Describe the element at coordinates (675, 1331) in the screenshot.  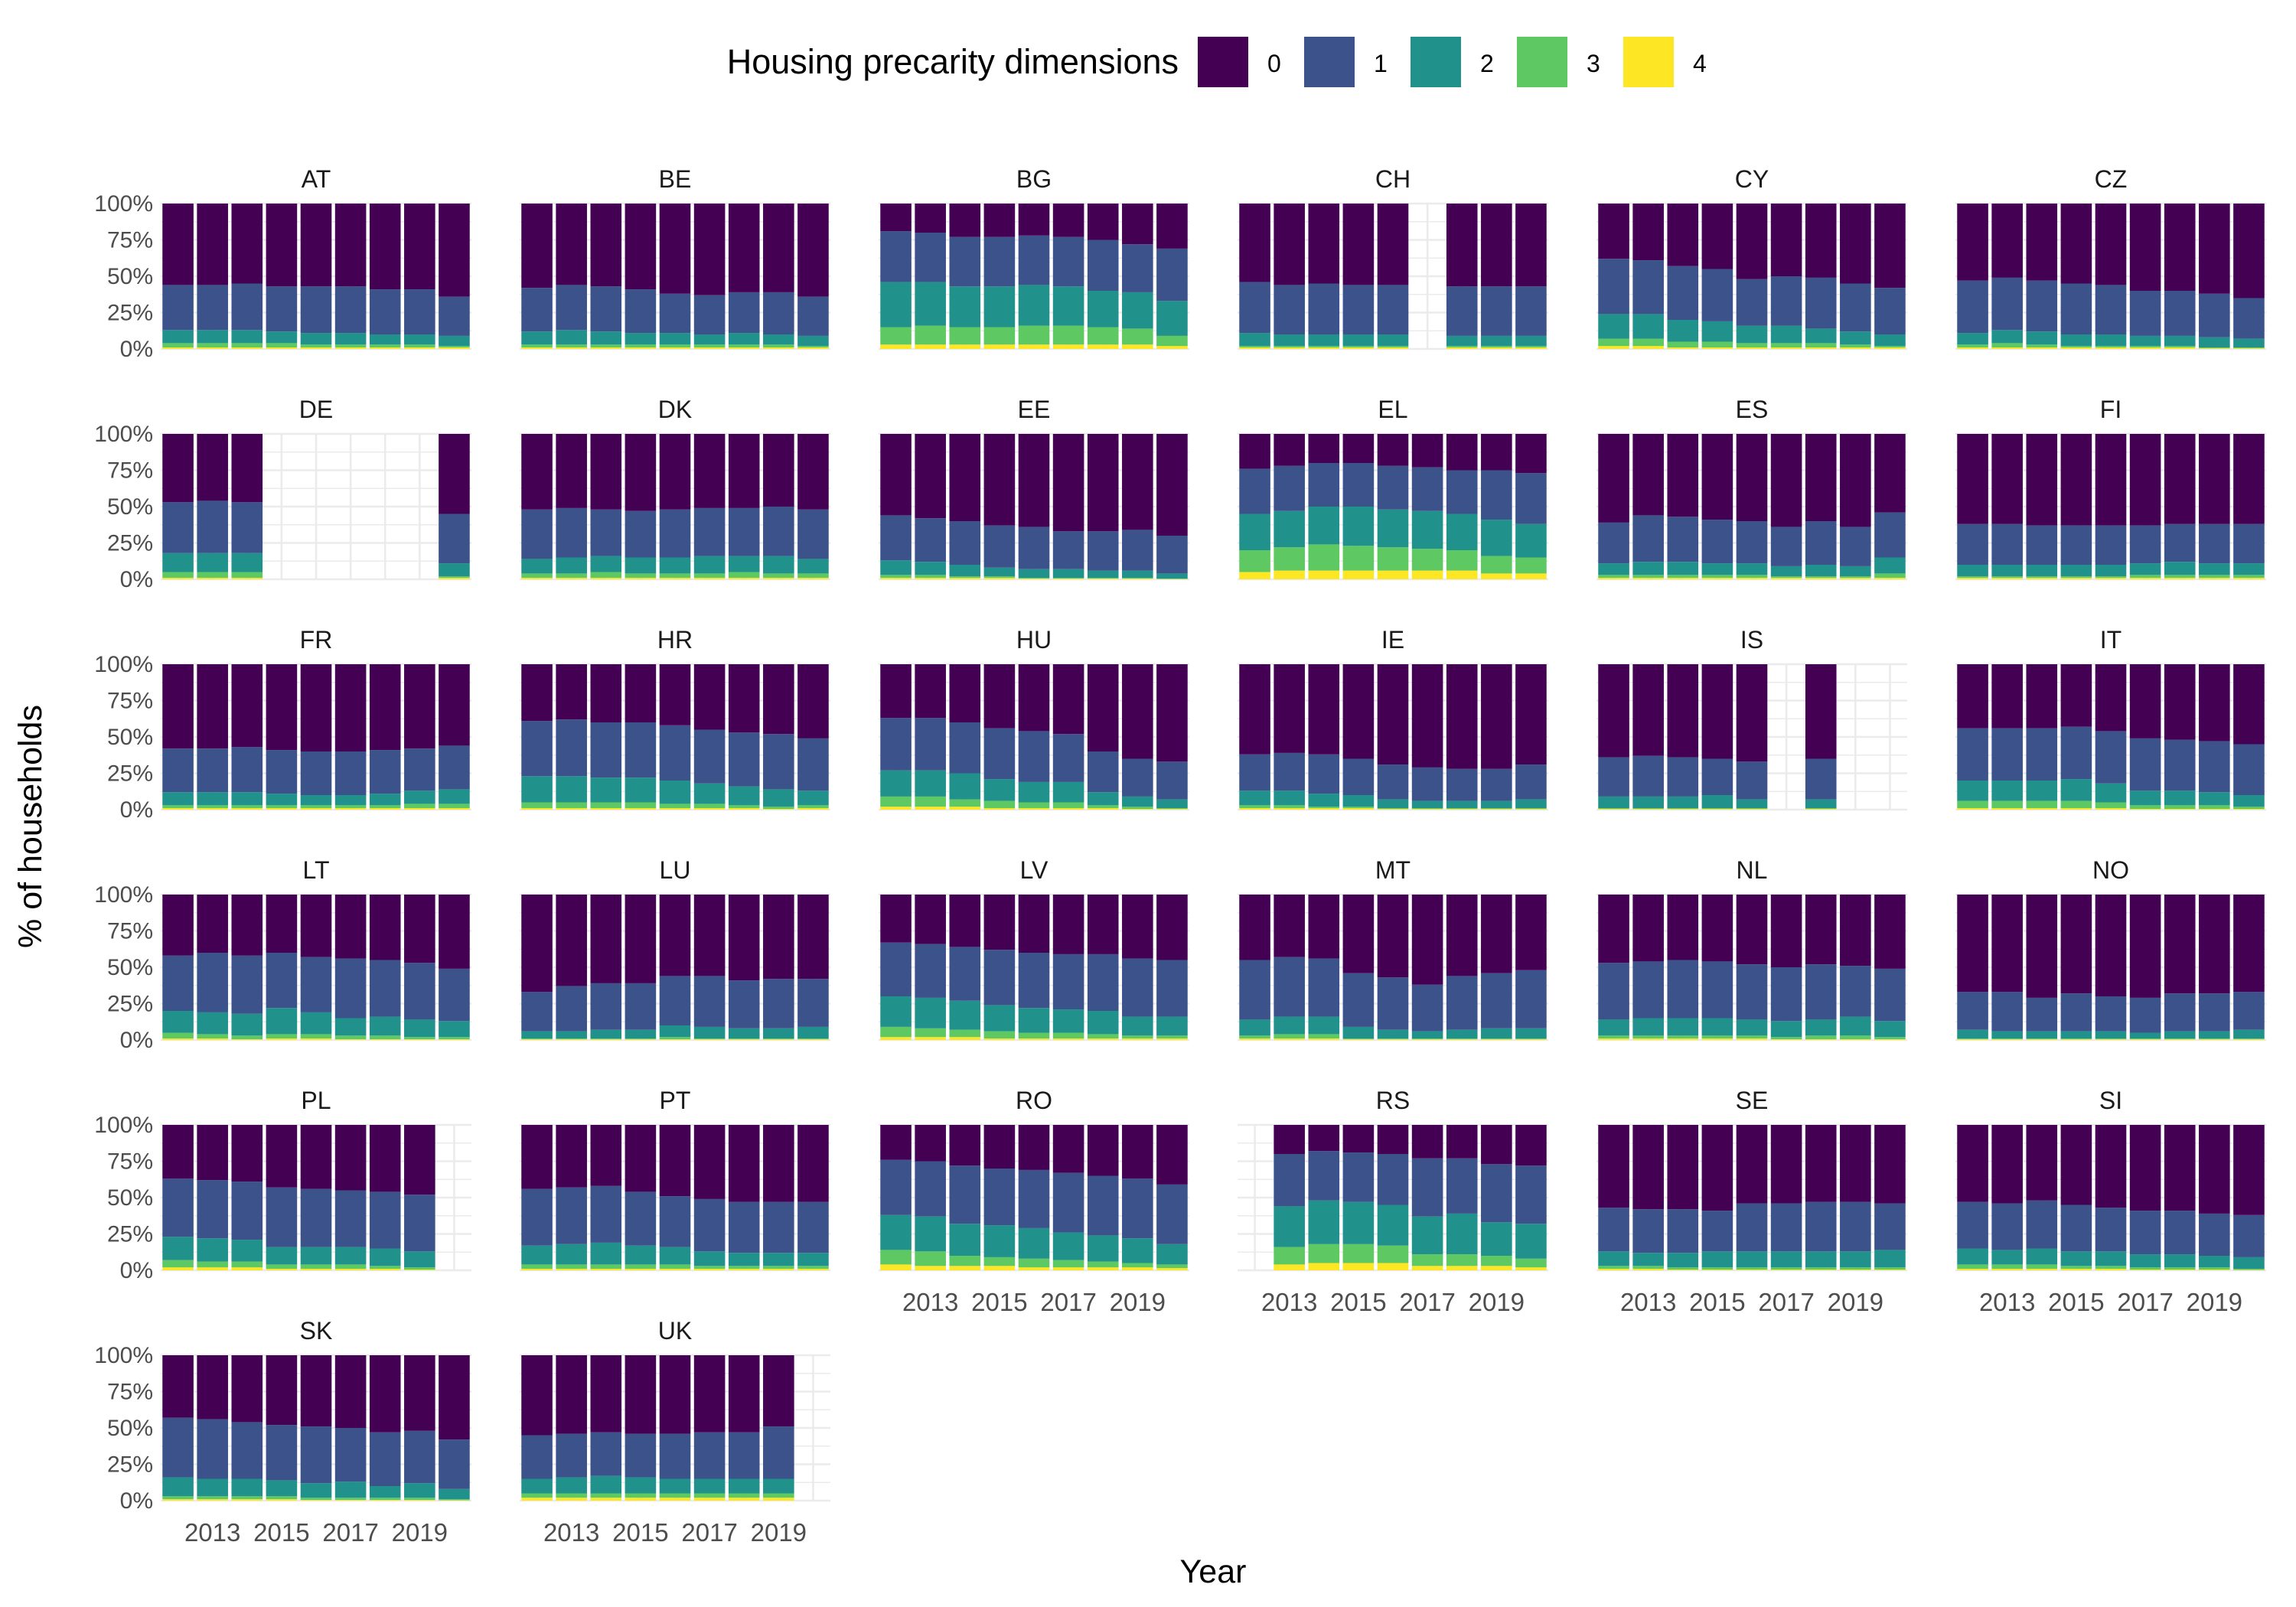
I see `facet-title: UK` at that location.